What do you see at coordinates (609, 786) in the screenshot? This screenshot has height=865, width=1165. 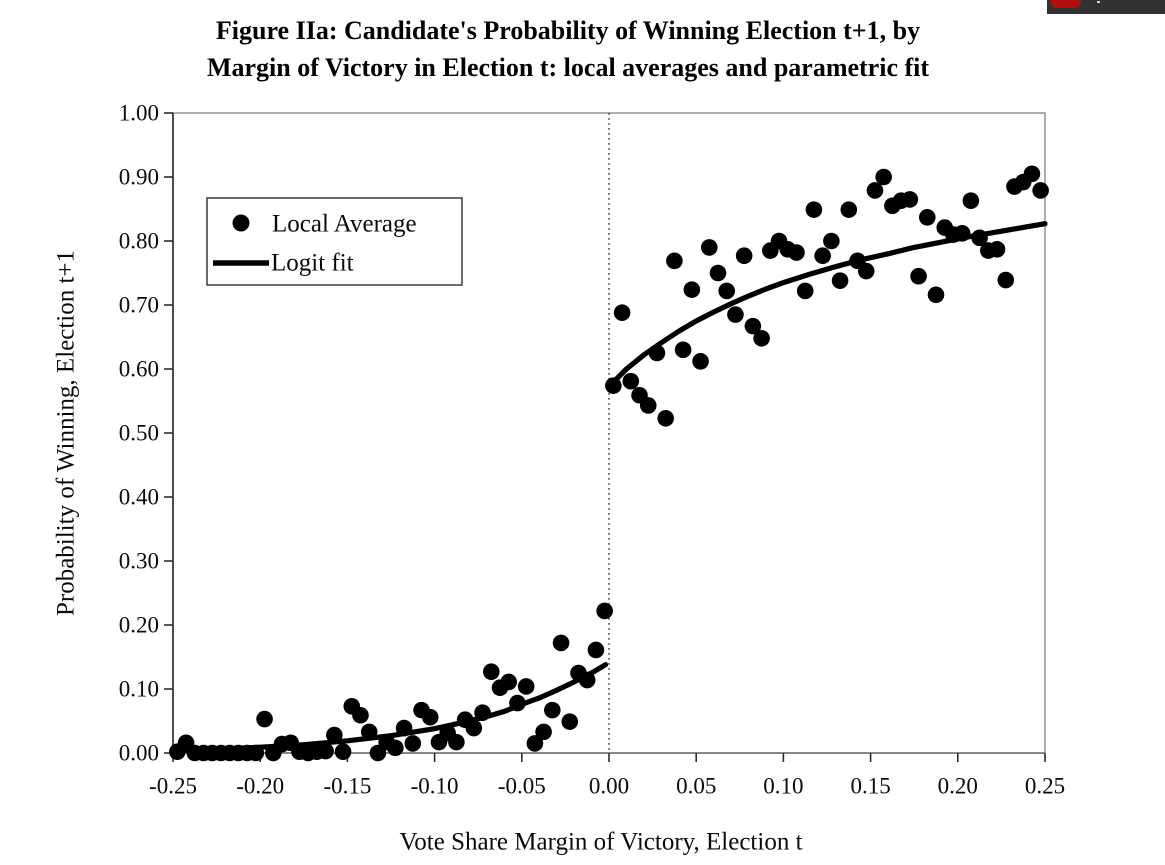 I see `x-tick-label: 0.00` at bounding box center [609, 786].